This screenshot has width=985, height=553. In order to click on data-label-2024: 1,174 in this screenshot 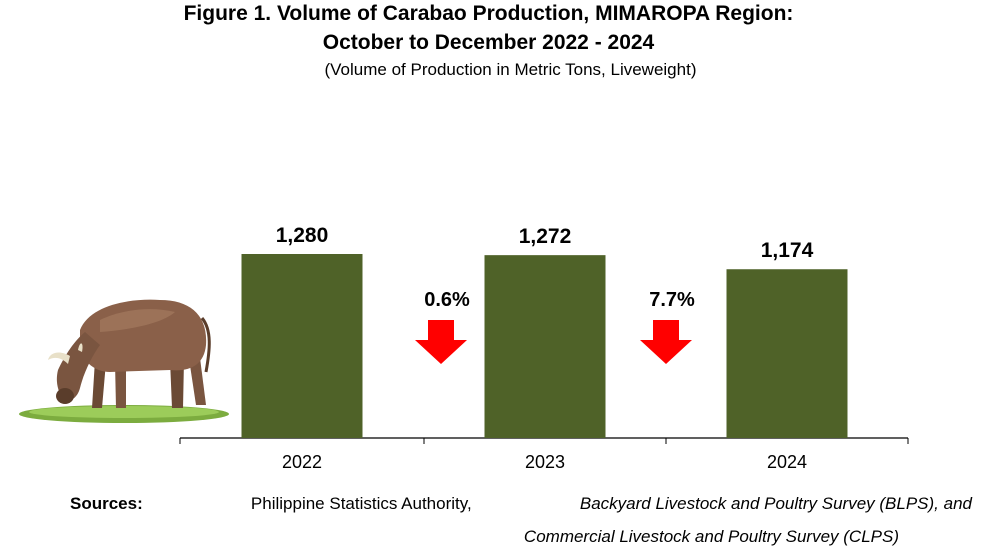, I will do `click(787, 250)`.